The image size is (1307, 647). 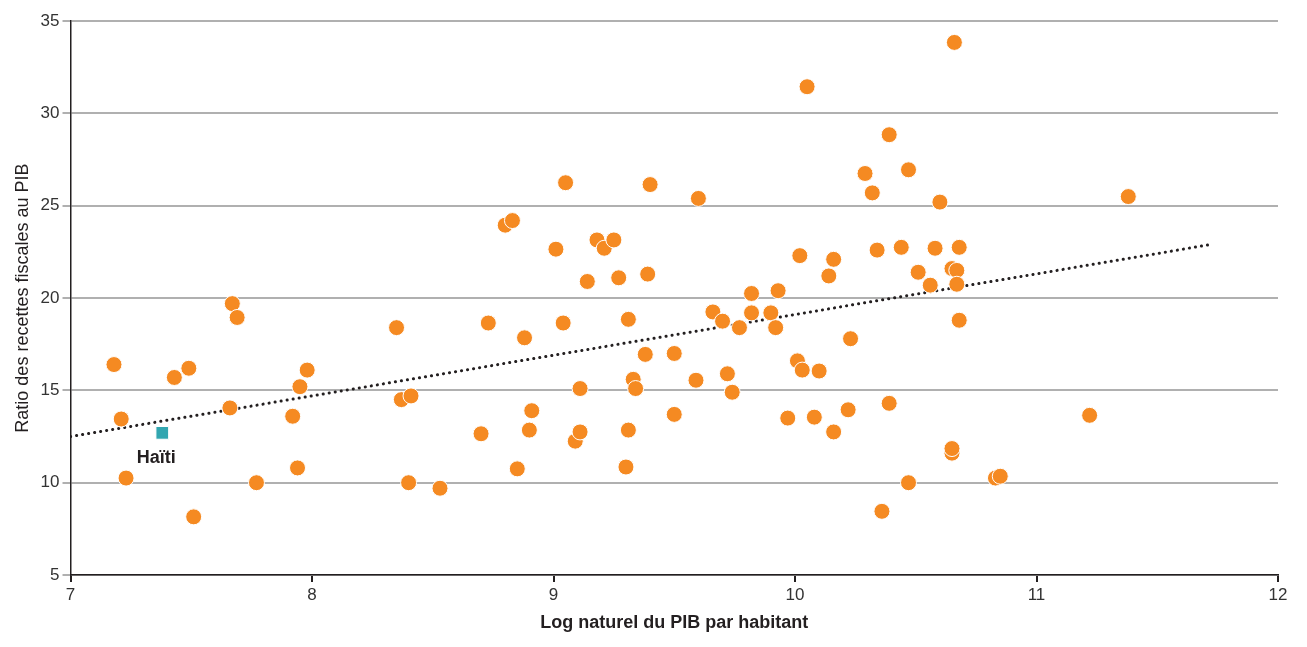 I want to click on x-tick-label: 8, so click(x=312, y=594).